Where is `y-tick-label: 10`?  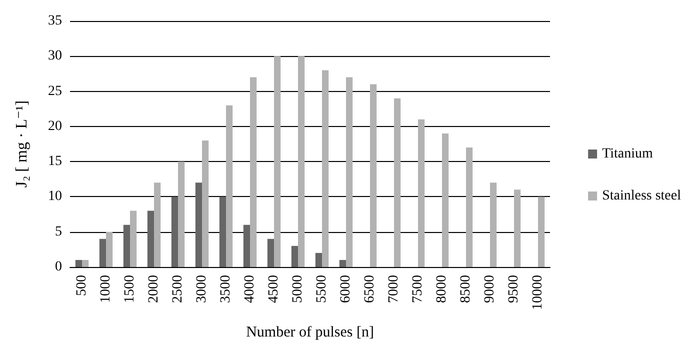
y-tick-label: 10 is located at coordinates (55, 196).